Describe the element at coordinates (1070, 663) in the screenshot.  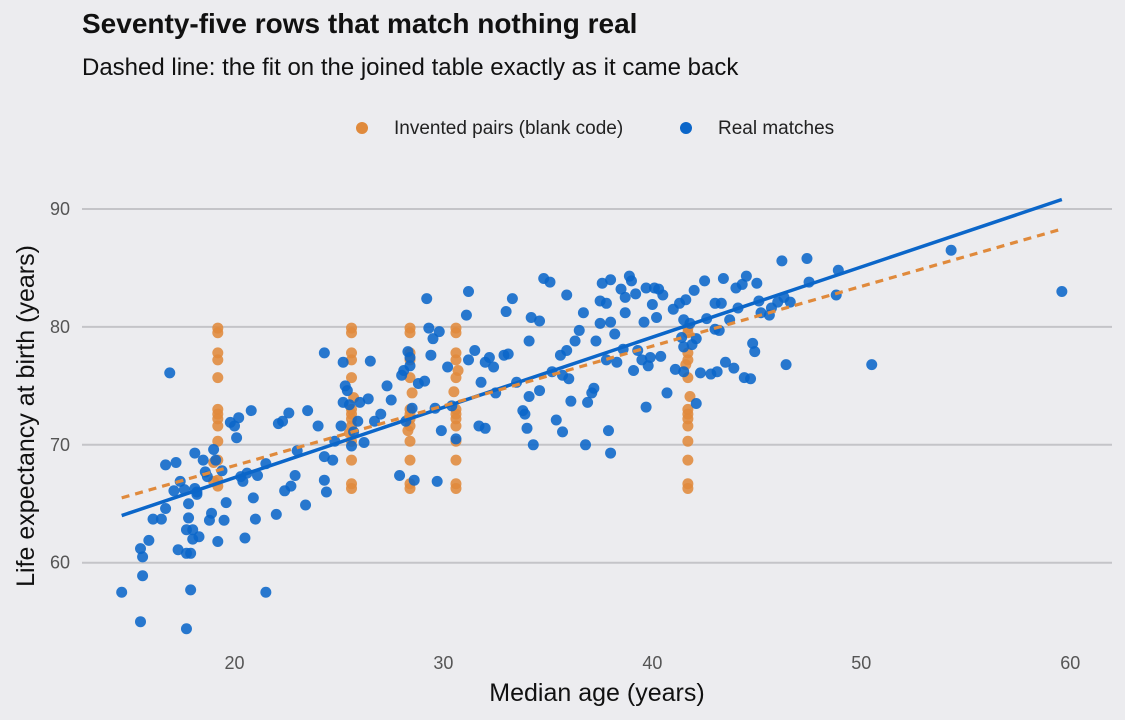
I see `x-tick-label: 60` at that location.